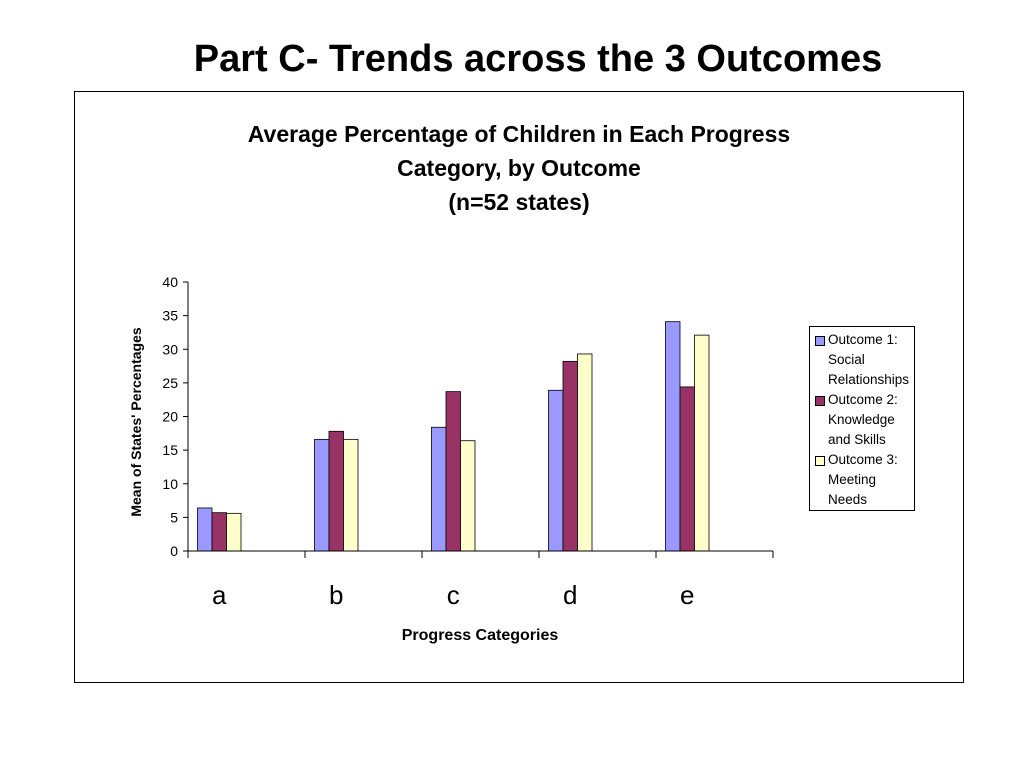 This screenshot has height=768, width=1024. Describe the element at coordinates (174, 551) in the screenshot. I see `y-tick-label: 0` at that location.